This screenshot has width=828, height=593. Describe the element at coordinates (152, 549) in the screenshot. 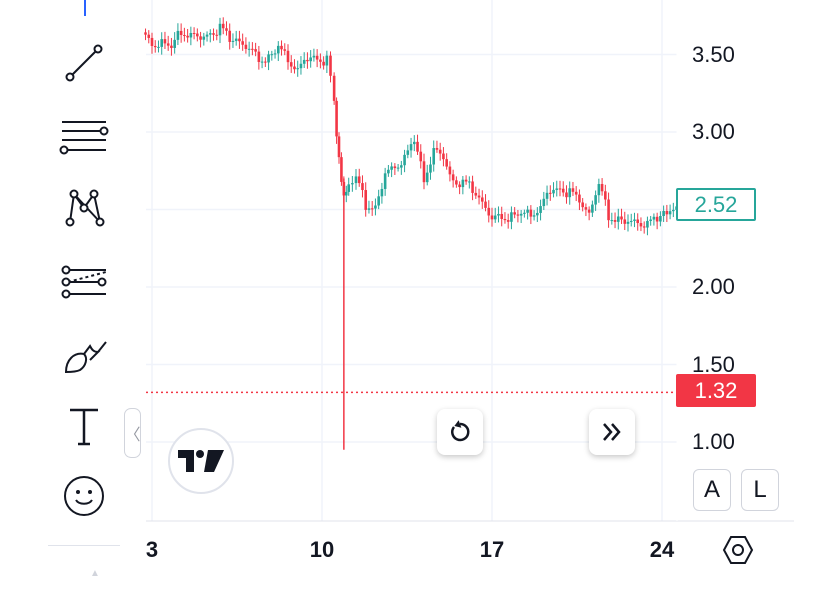

I see `time-tick-label: 3` at that location.